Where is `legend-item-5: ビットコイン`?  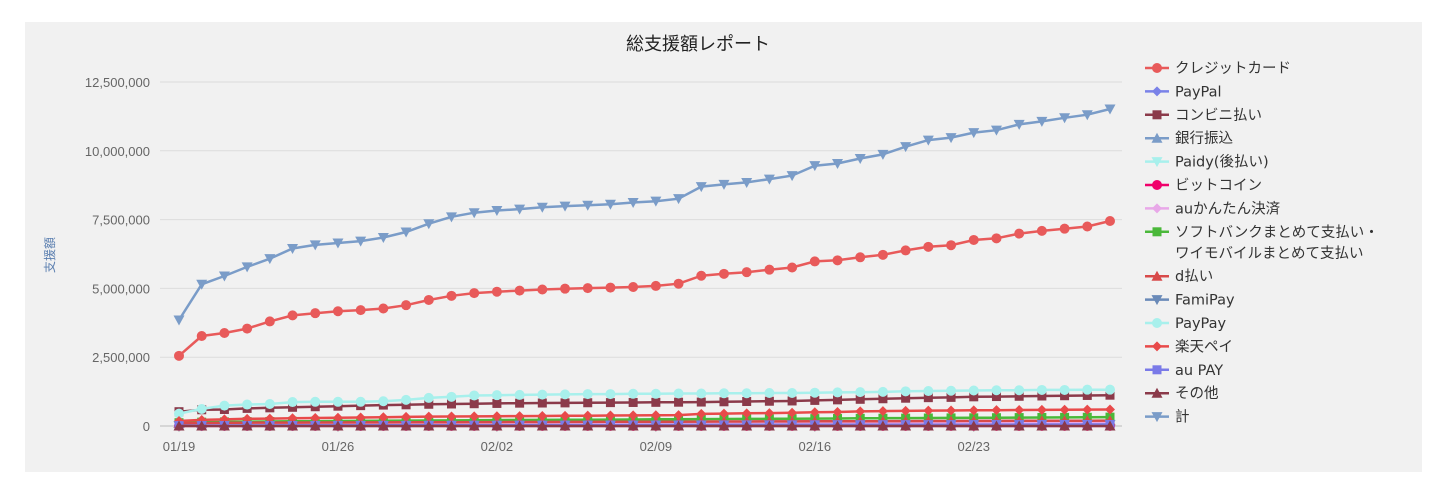 legend-item-5: ビットコイン is located at coordinates (1203, 185).